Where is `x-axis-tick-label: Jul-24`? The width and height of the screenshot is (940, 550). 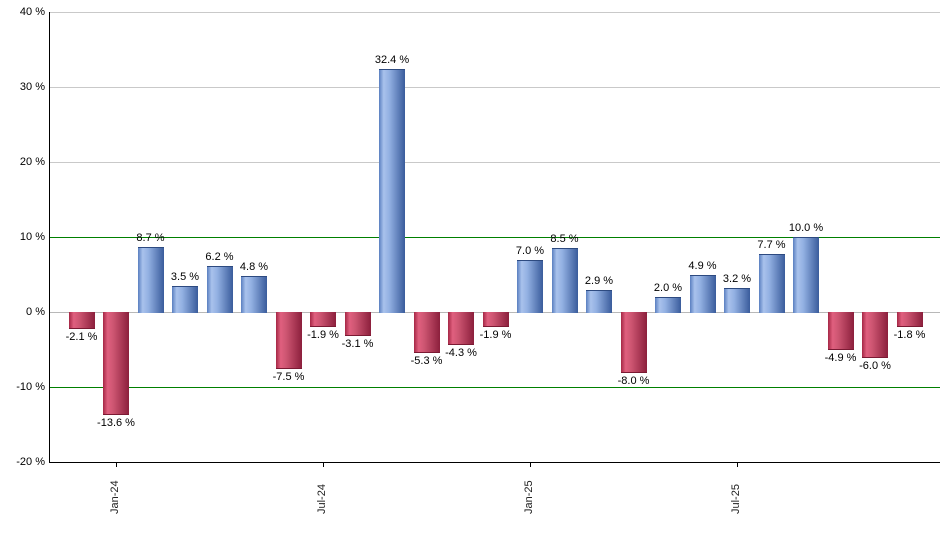 x-axis-tick-label: Jul-24 is located at coordinates (322, 499).